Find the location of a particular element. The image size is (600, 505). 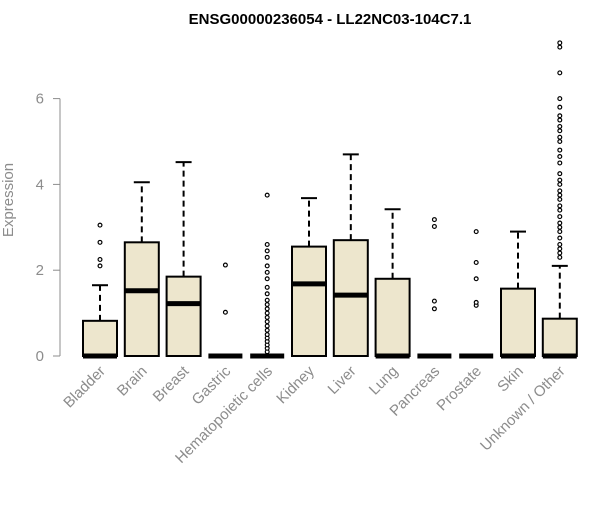

box-bladder is located at coordinates (100, 290).